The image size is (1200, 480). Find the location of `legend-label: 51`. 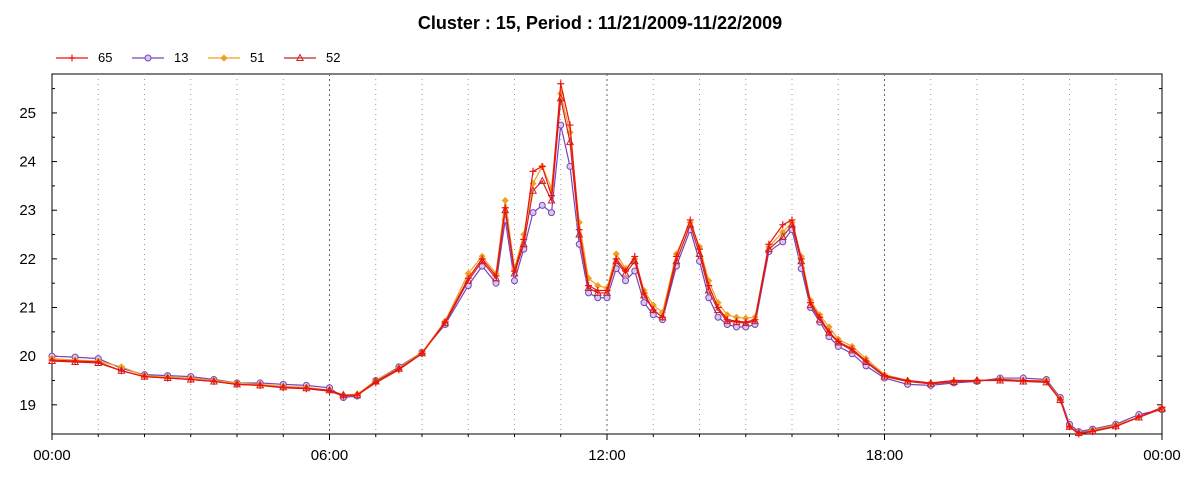

legend-label: 51 is located at coordinates (257, 57).